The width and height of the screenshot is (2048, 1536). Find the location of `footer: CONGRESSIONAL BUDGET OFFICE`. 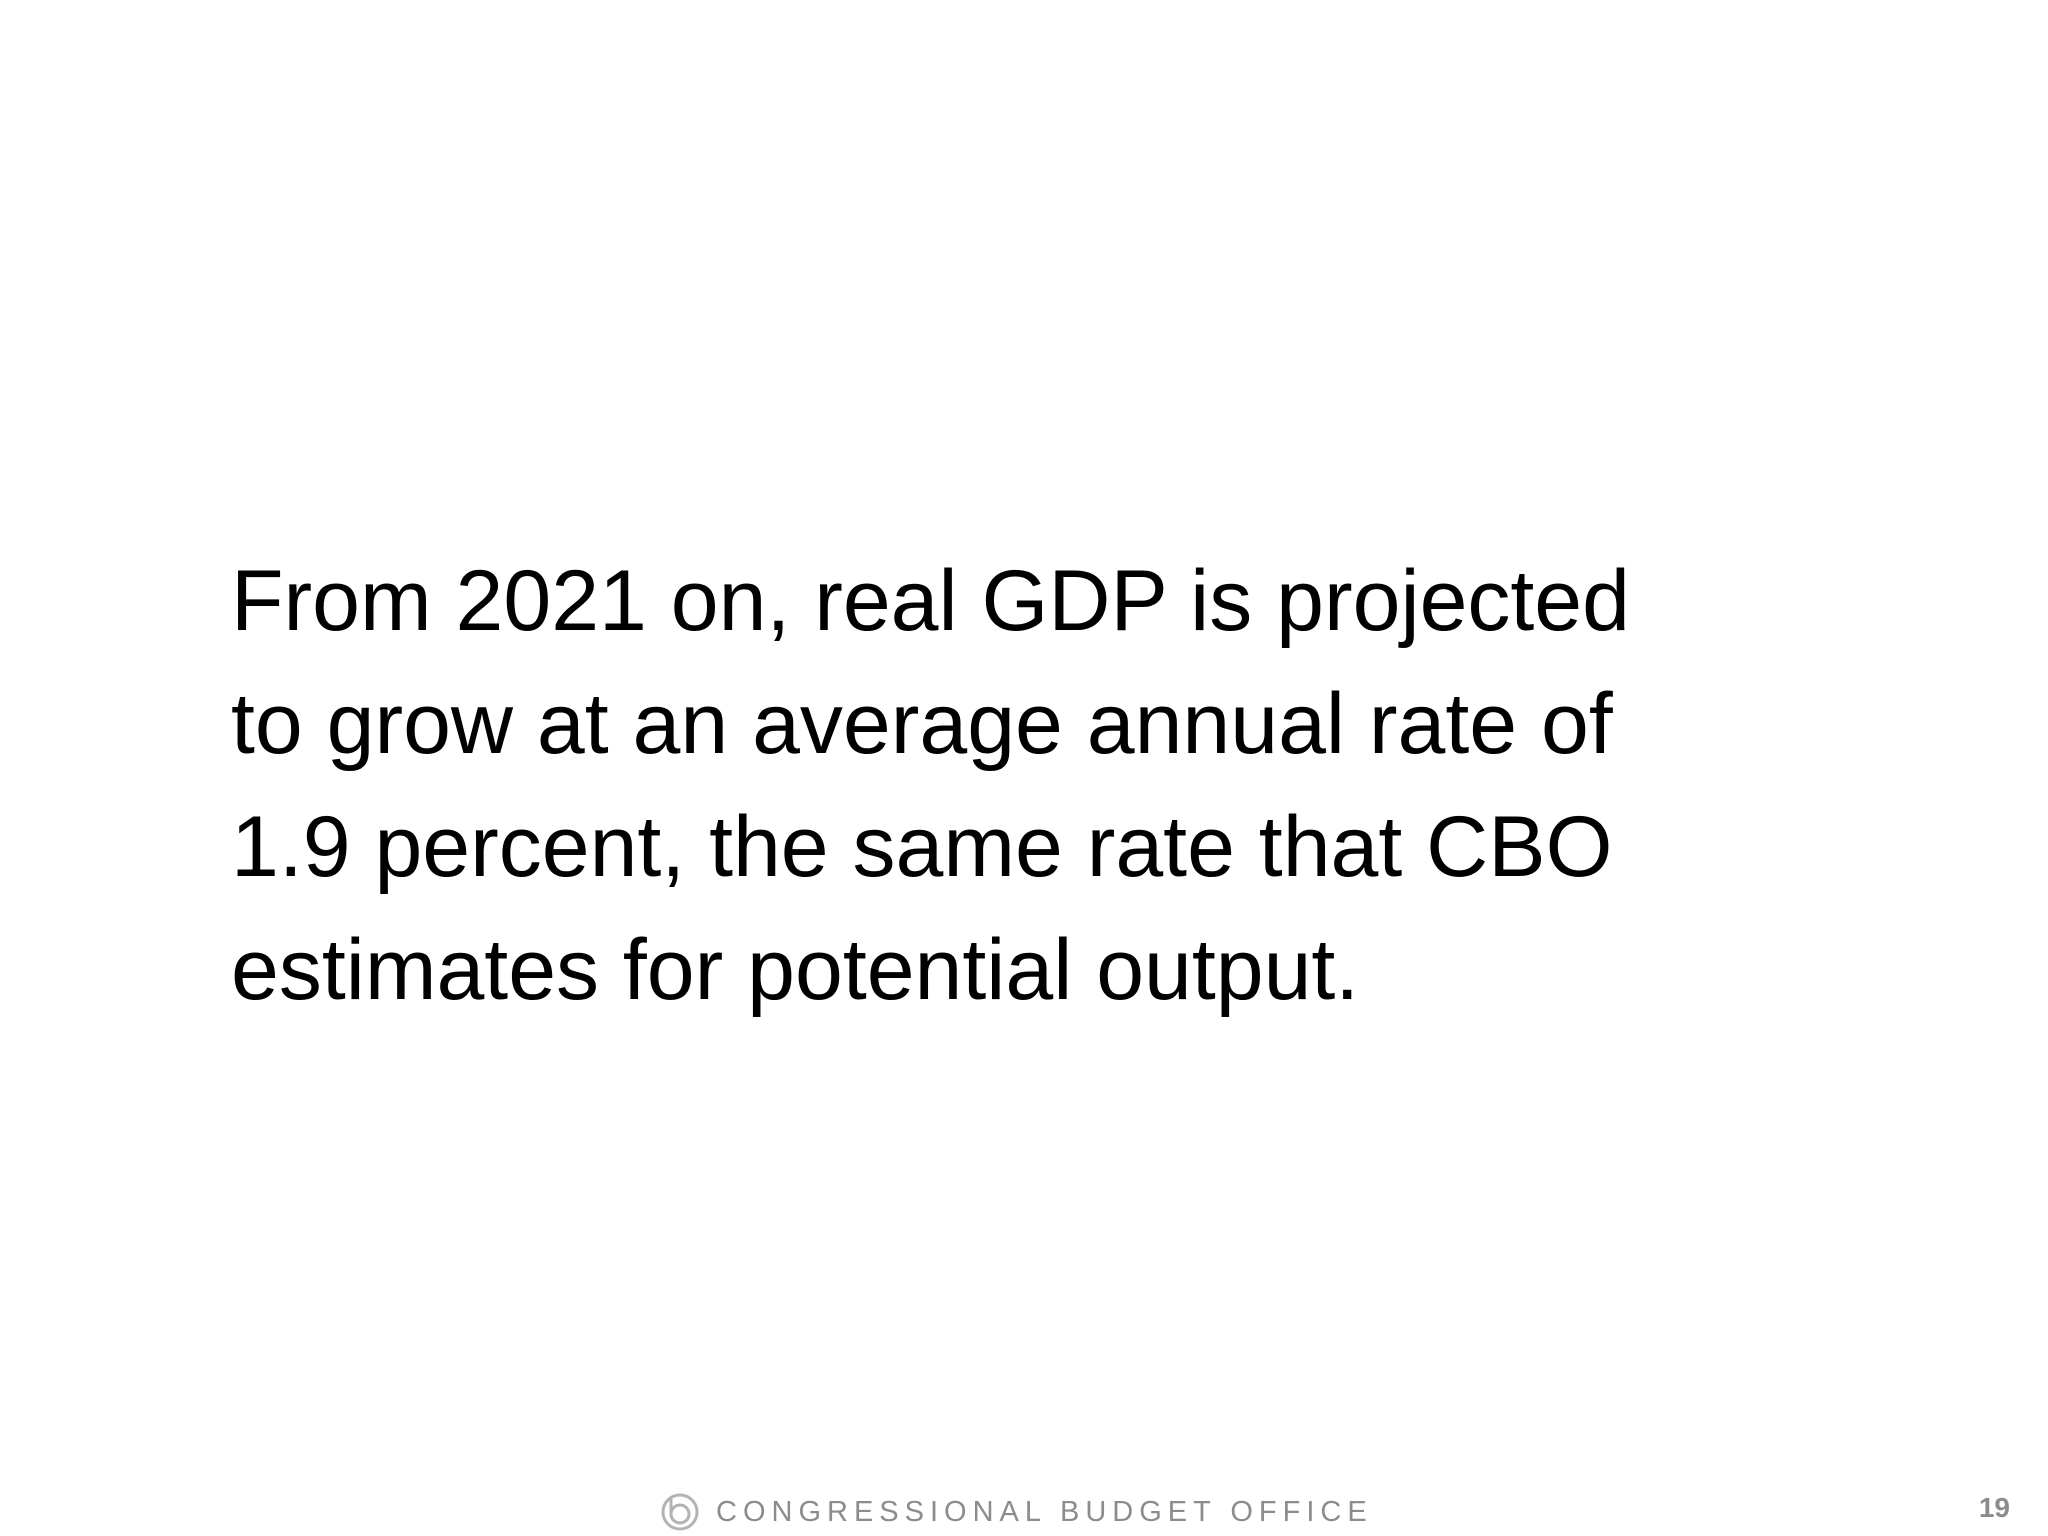

footer: CONGRESSIONAL BUDGET OFFICE is located at coordinates (1016, 1512).